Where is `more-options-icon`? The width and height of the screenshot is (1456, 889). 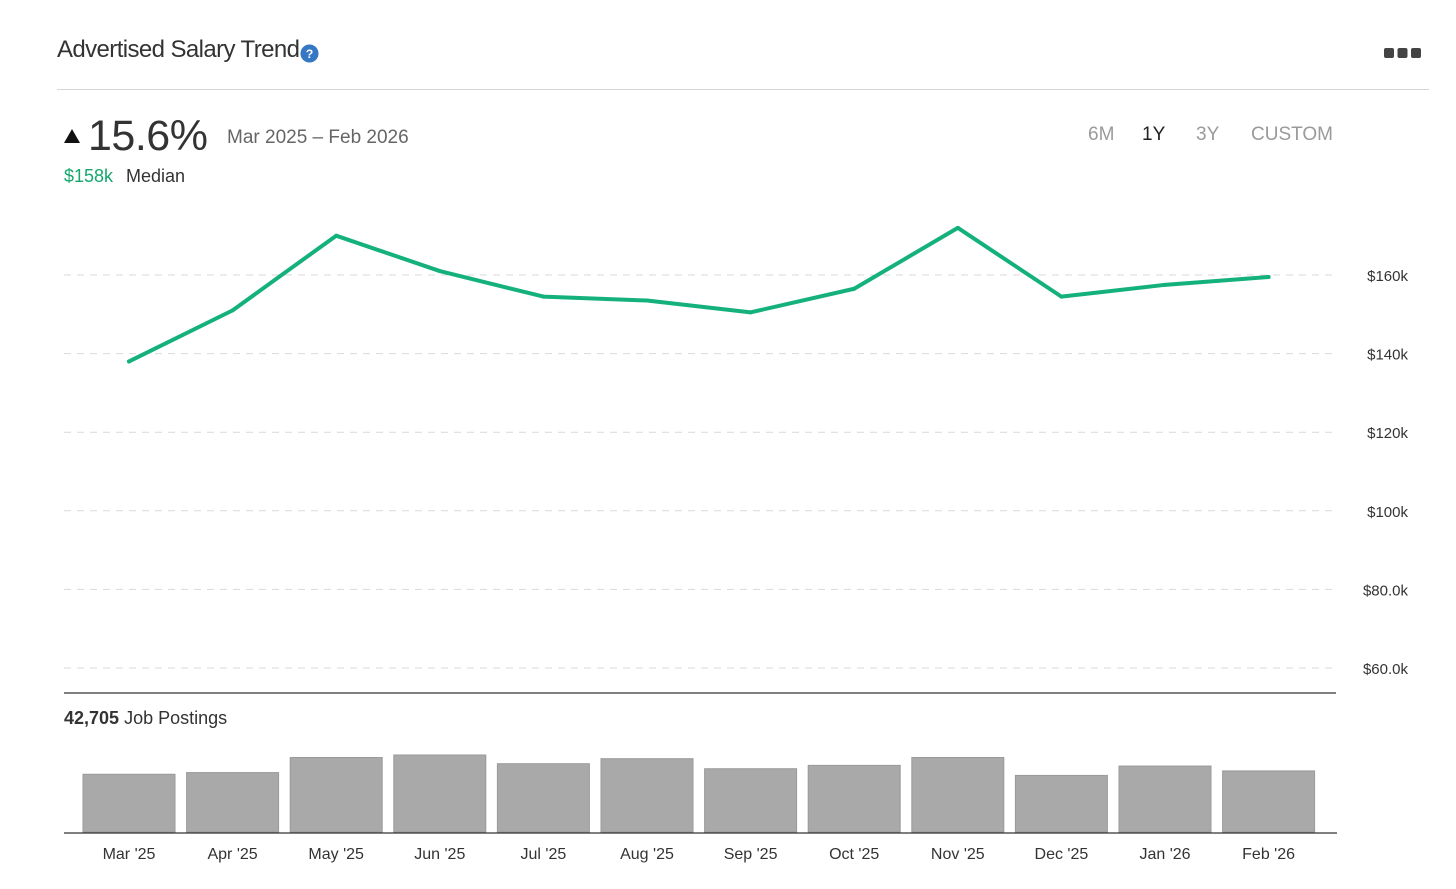 more-options-icon is located at coordinates (1403, 53).